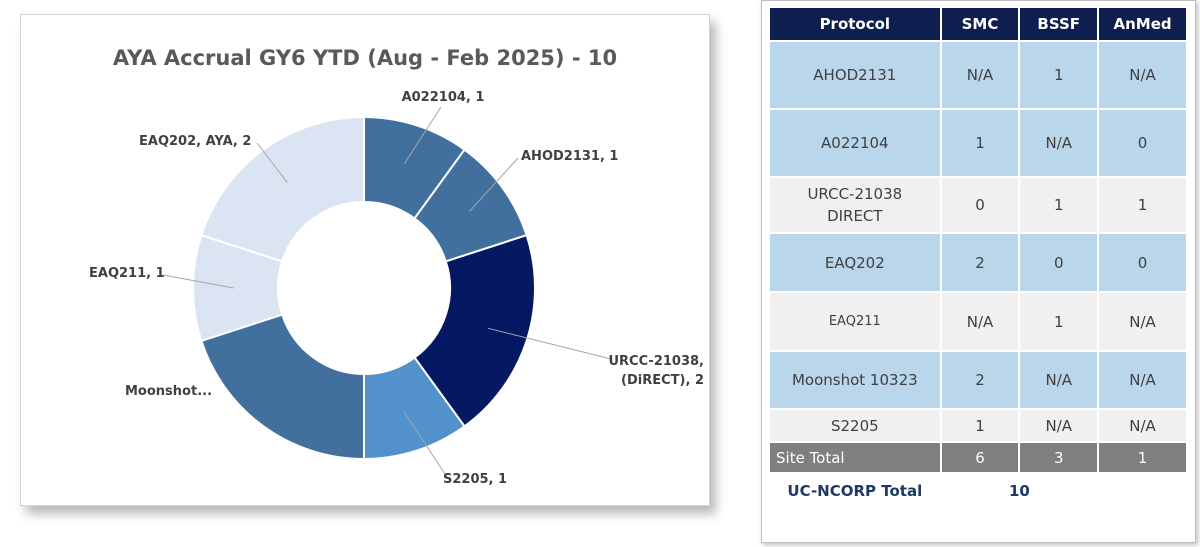  I want to click on cell-protocol: S2205, so click(855, 425).